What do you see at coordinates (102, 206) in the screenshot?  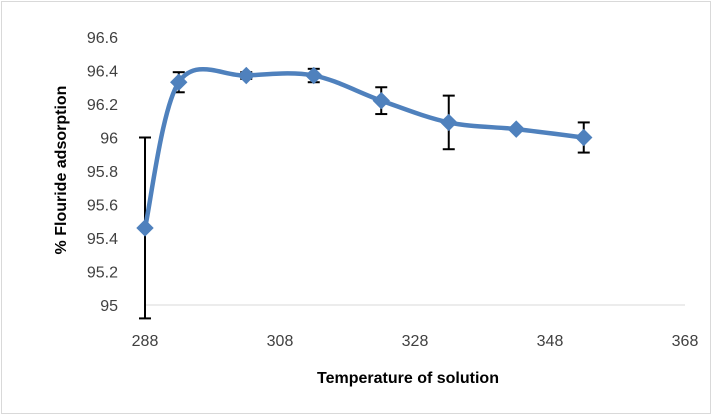 I see `y-tick-label: 95.6` at bounding box center [102, 206].